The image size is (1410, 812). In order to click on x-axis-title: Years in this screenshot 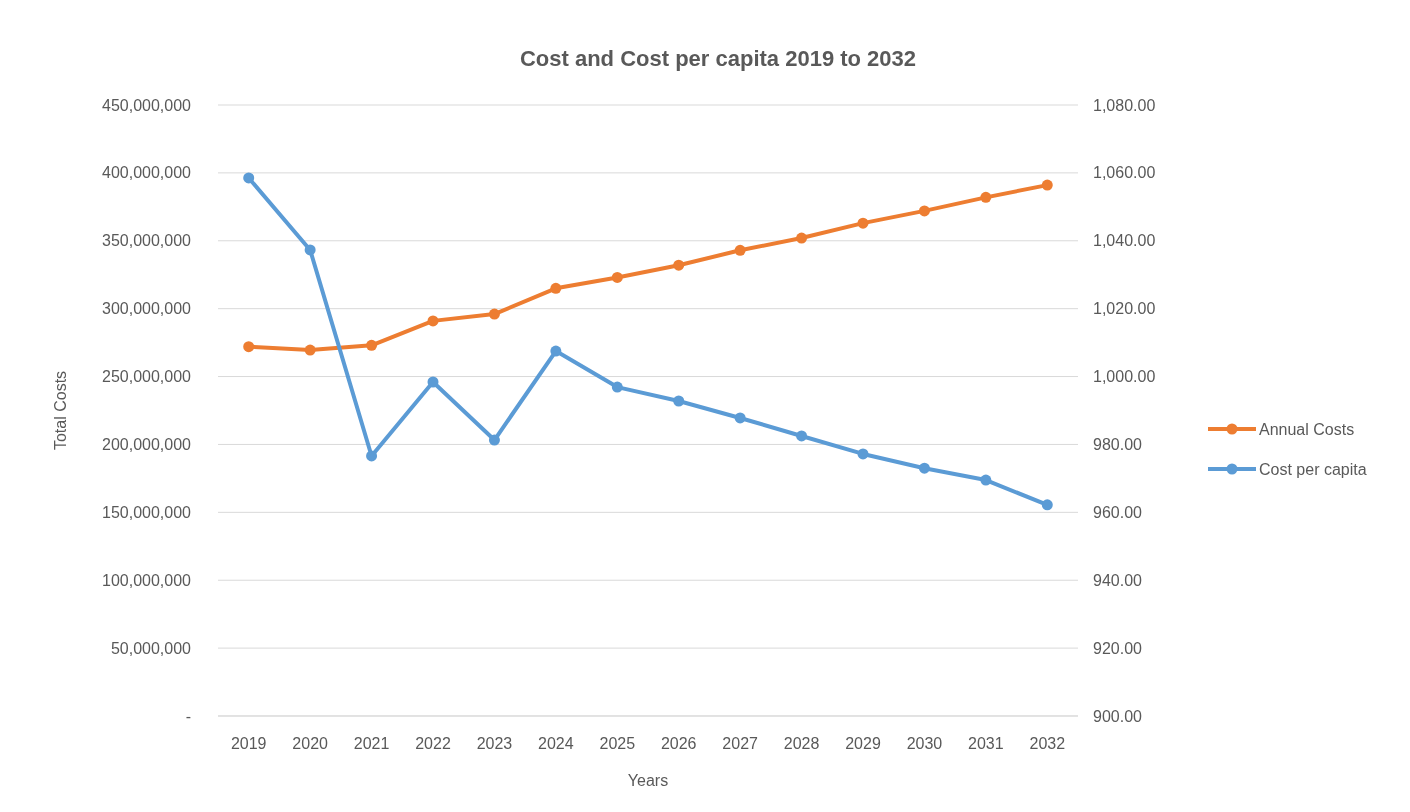, I will do `click(648, 780)`.